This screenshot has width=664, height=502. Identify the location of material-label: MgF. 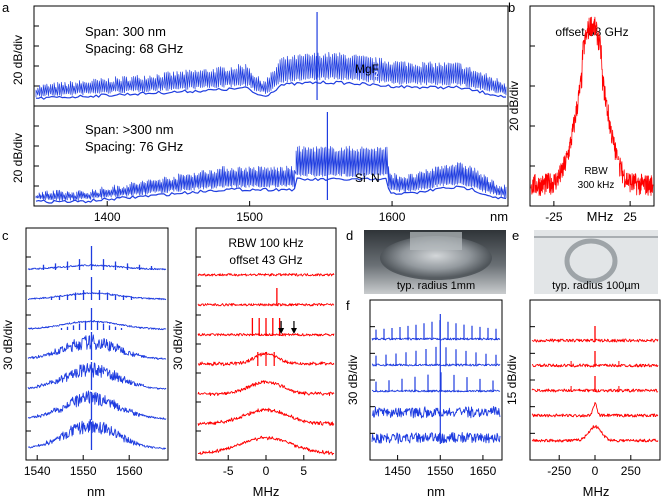
(367, 69).